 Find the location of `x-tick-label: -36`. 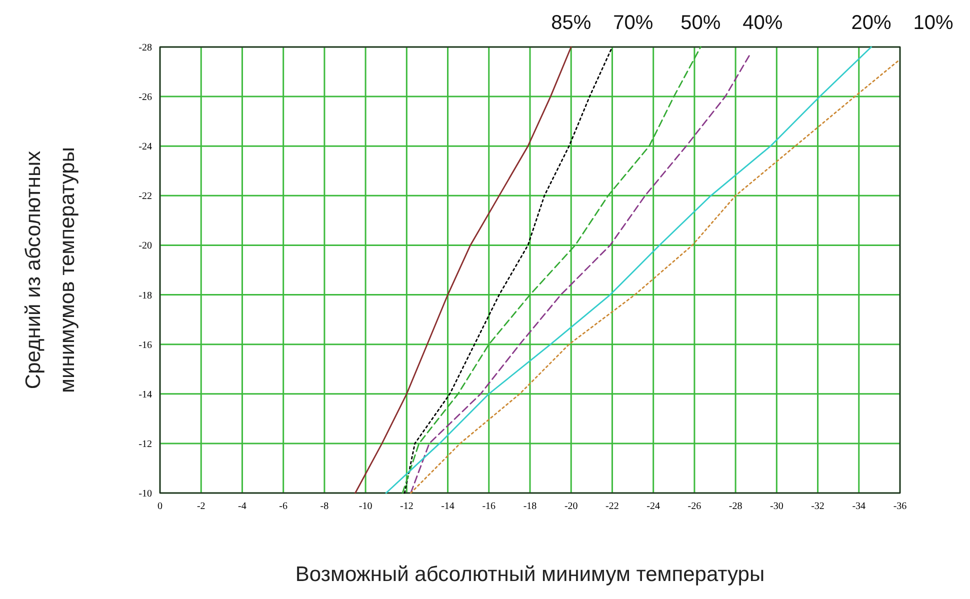

x-tick-label: -36 is located at coordinates (900, 506).